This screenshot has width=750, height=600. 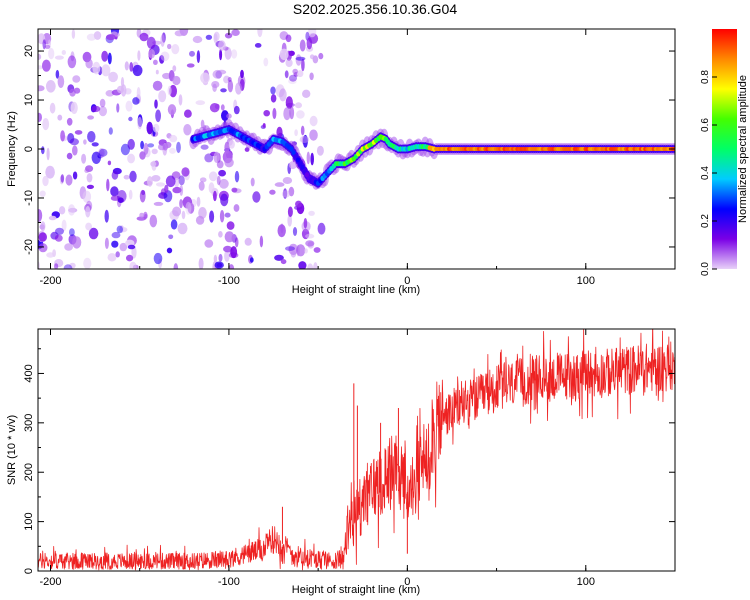 What do you see at coordinates (705, 125) in the screenshot?
I see `colorbar-tick-label: 0.6` at bounding box center [705, 125].